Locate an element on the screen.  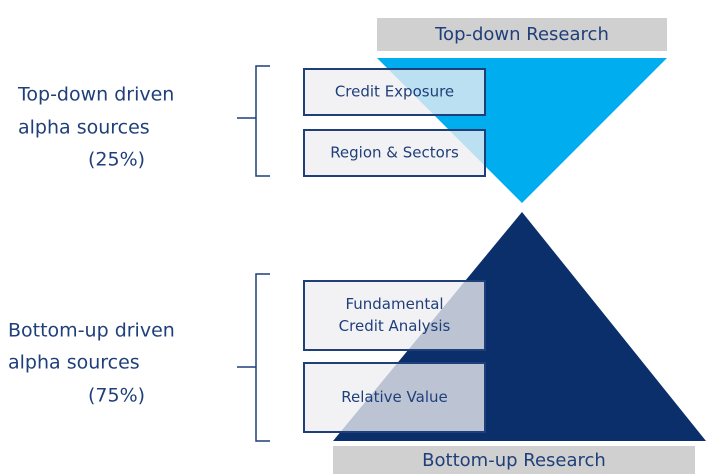
section-label: (25%) is located at coordinates (116, 160).